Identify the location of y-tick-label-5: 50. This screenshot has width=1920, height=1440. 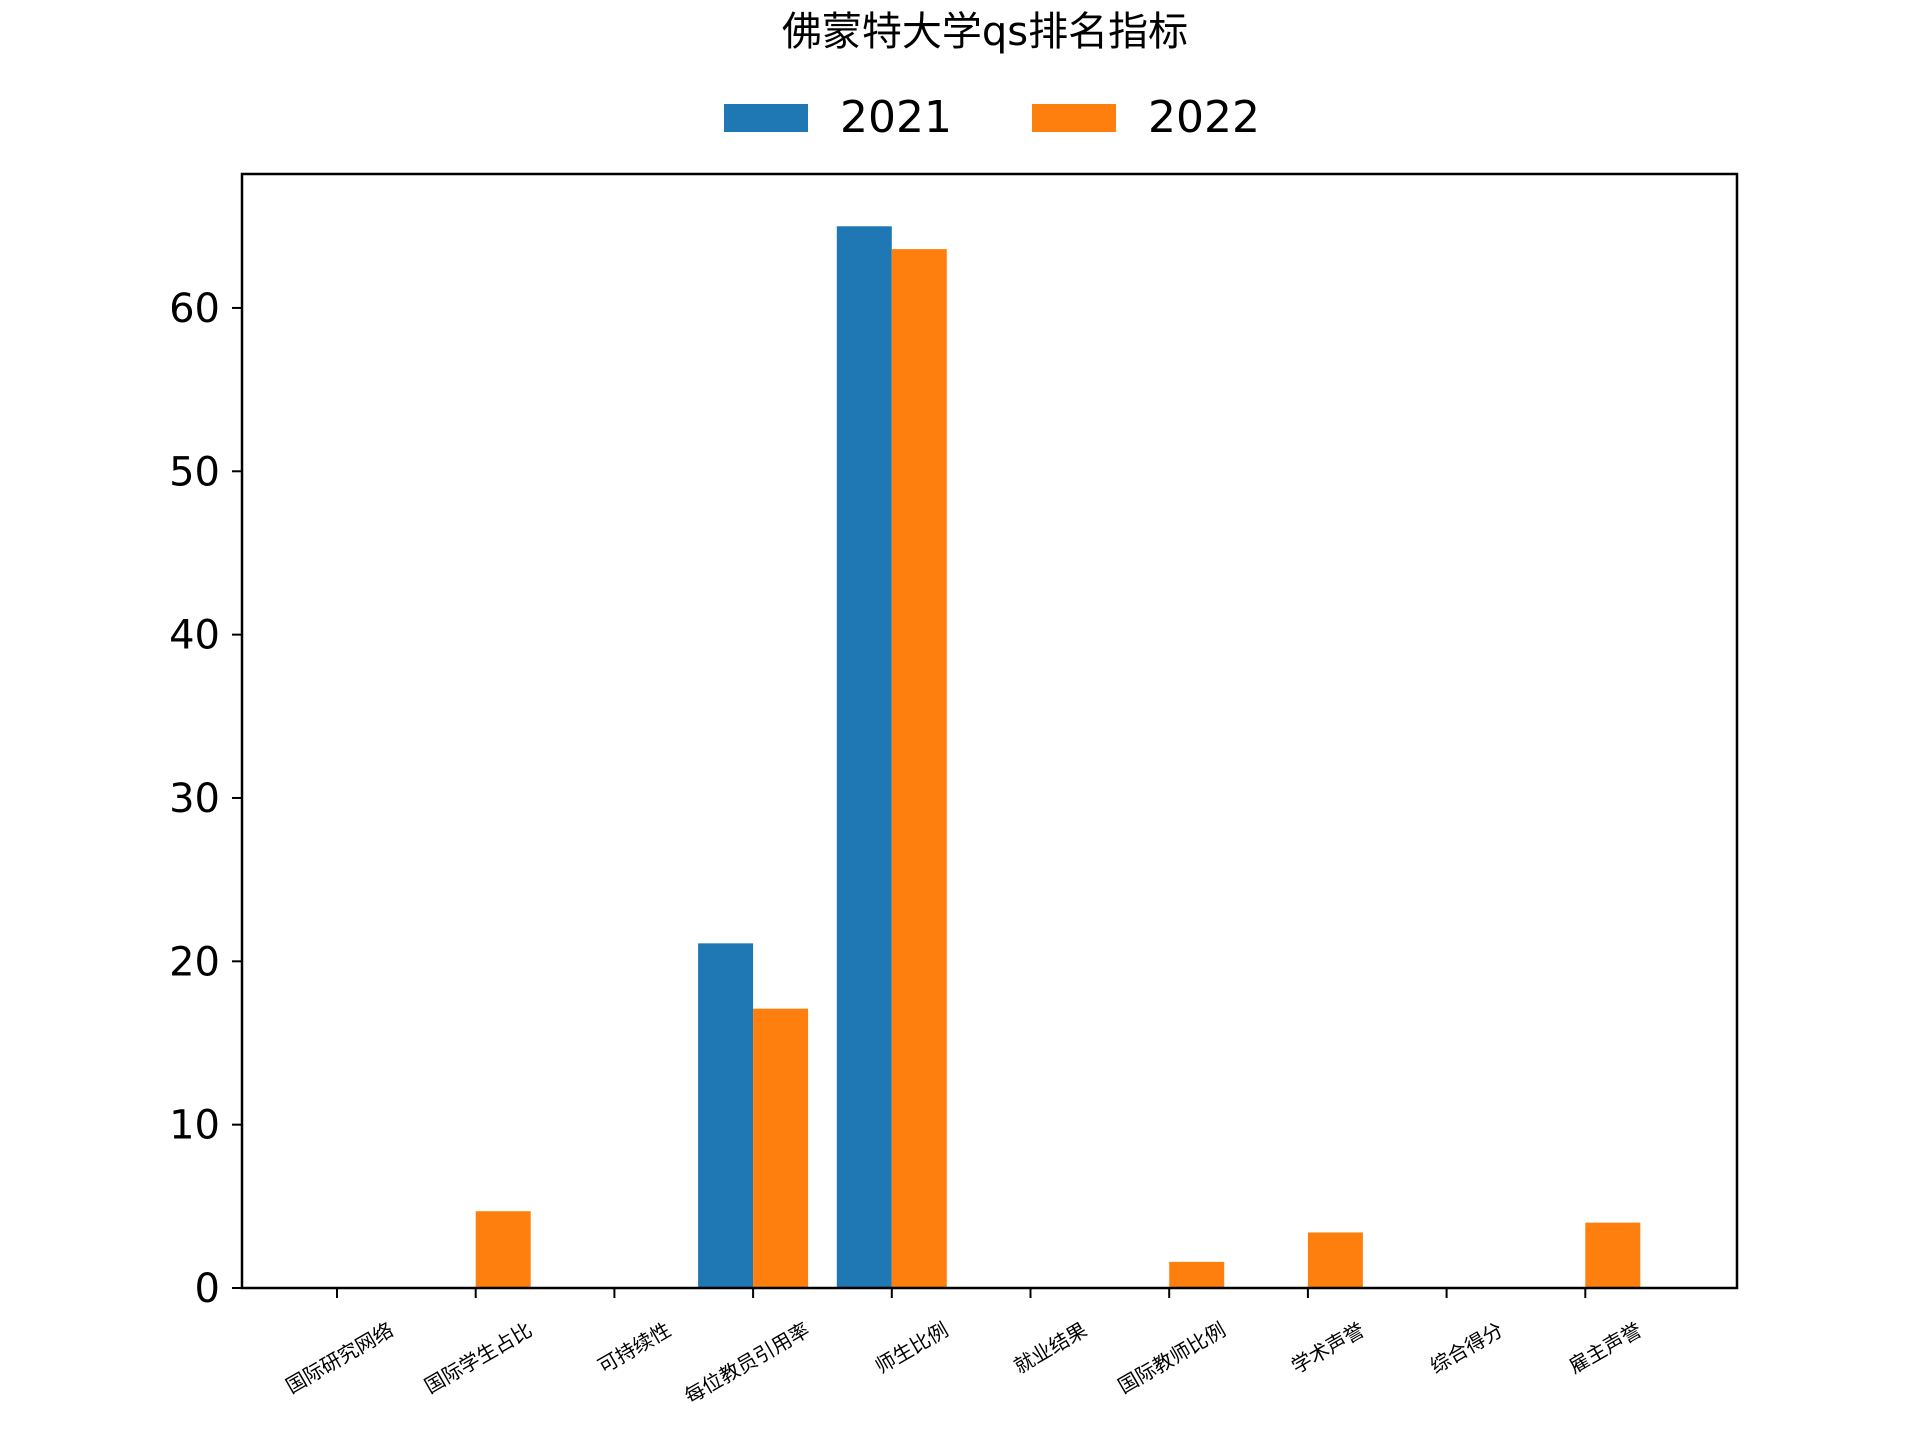
(194, 472).